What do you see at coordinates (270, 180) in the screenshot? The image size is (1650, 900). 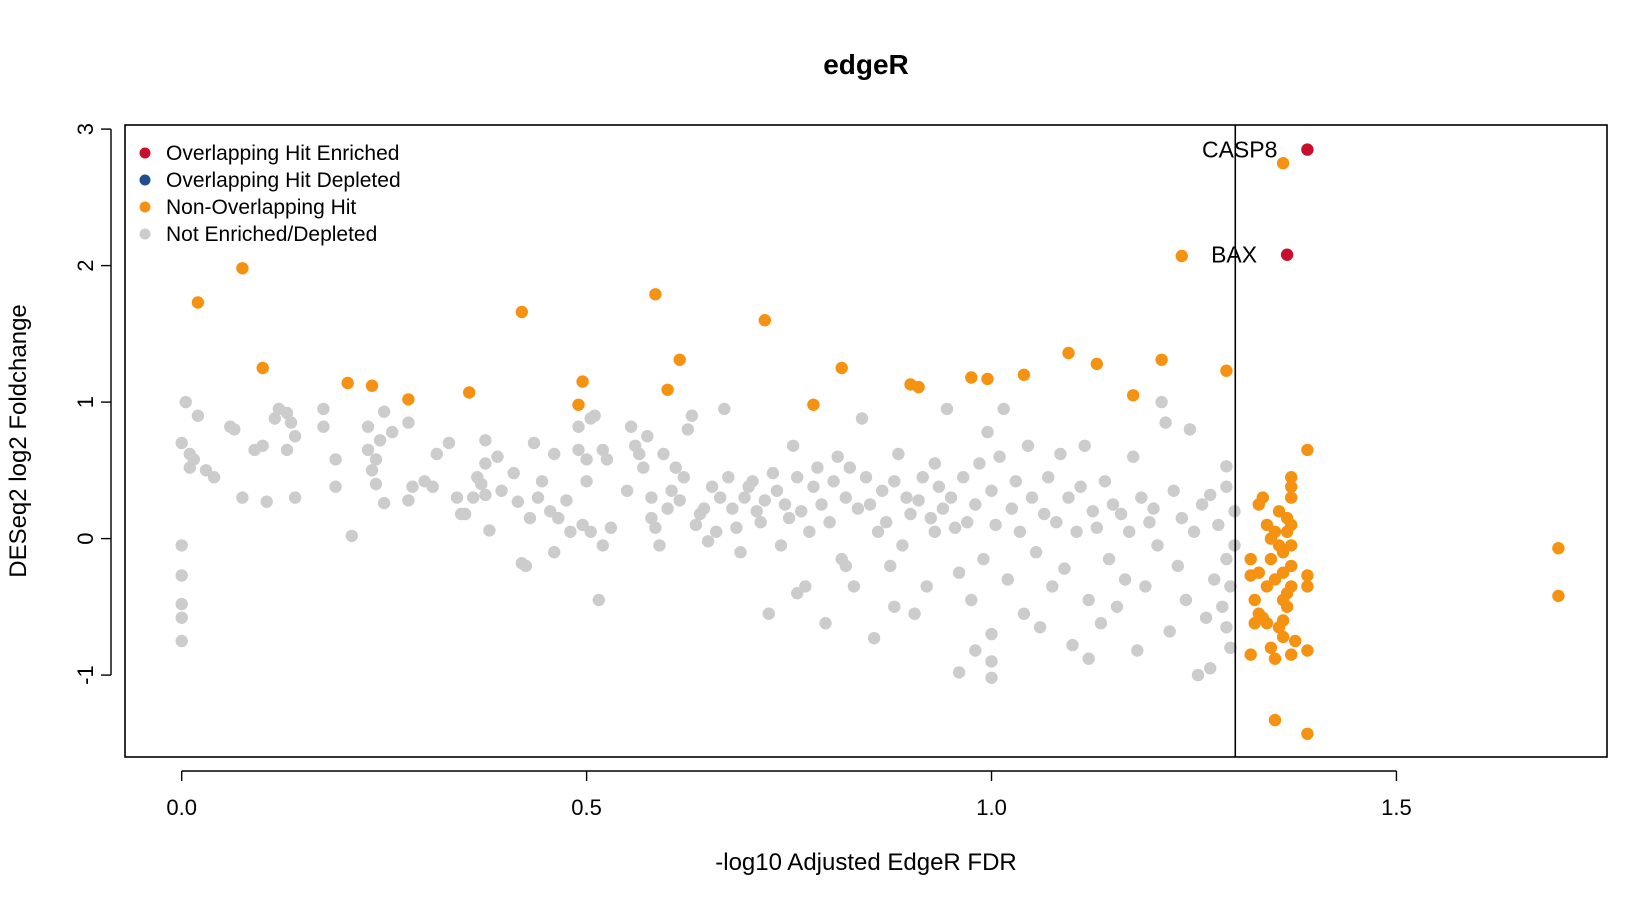 I see `legend-item: Overlapping Hit Depleted` at bounding box center [270, 180].